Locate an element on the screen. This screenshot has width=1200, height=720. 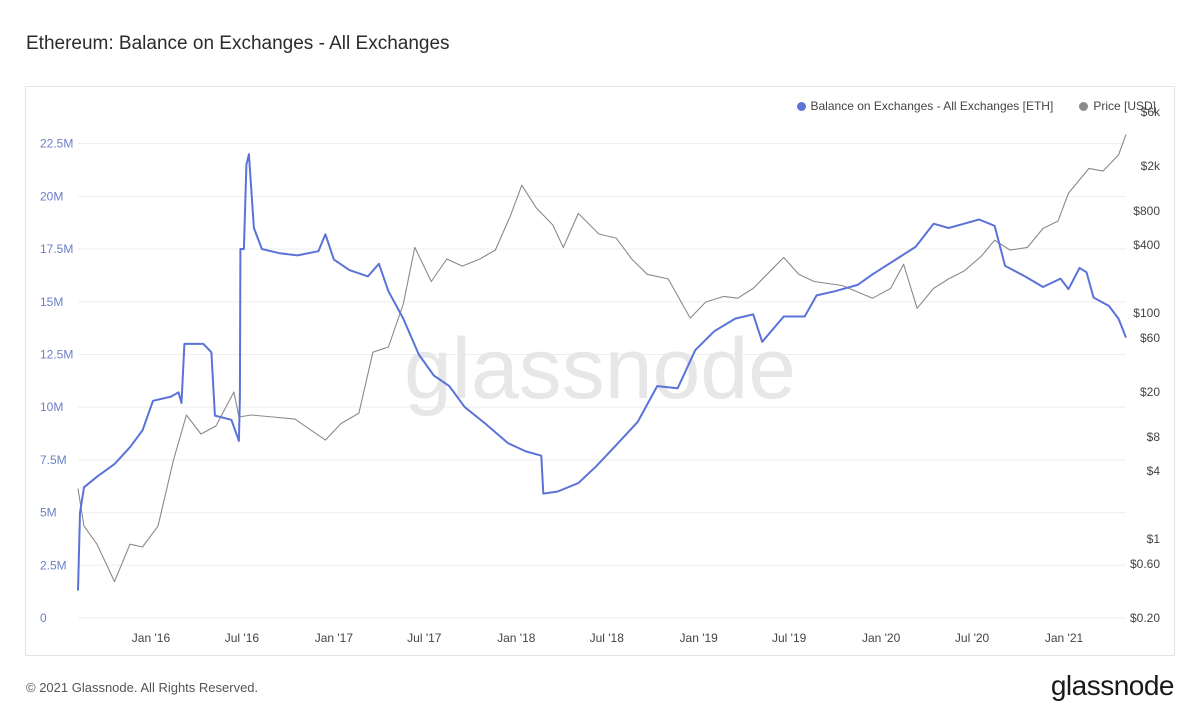
x-tick-label: Jan '21 is located at coordinates (1064, 638).